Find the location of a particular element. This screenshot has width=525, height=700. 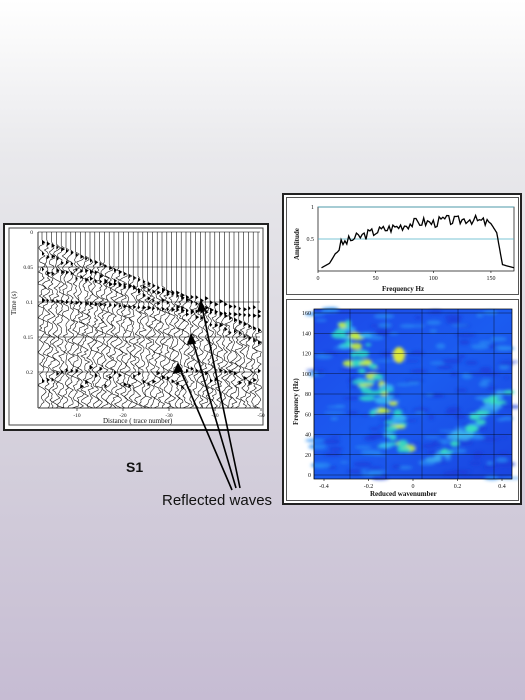

fk-x-tick: 0.2 is located at coordinates (458, 487).